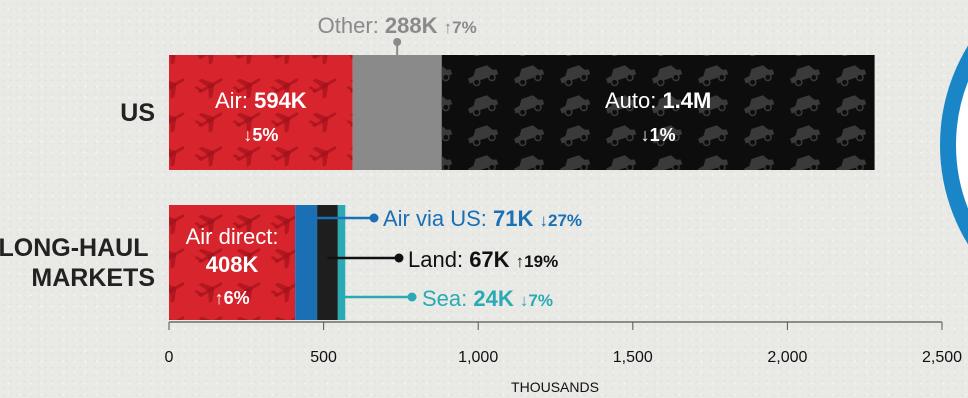  I want to click on sea-callout: Sea: 24K ↓7%, so click(447, 298).